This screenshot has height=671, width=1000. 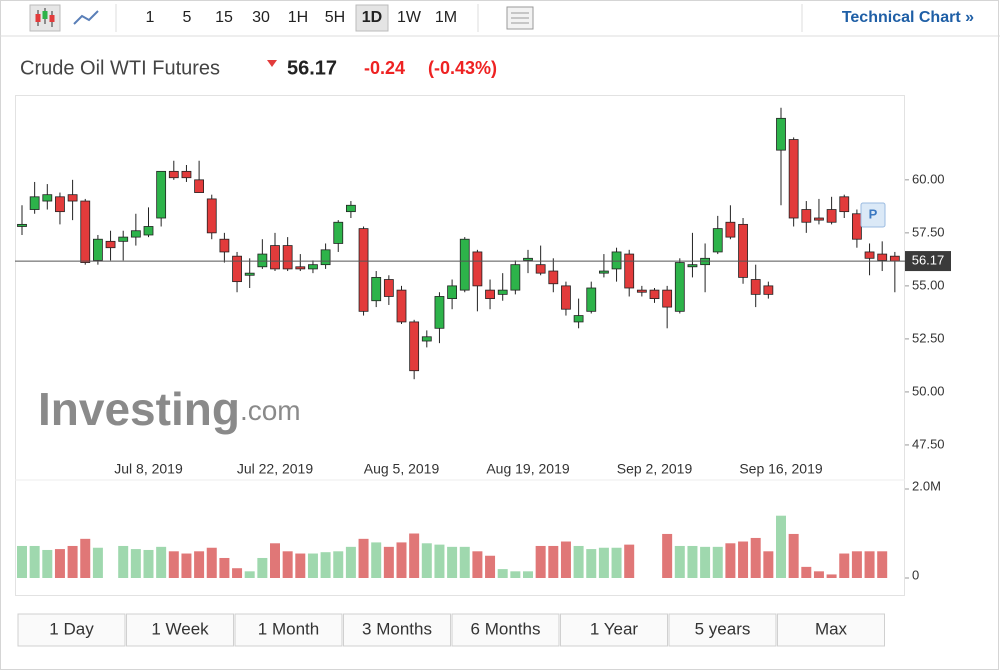 I want to click on range-label: Max, so click(x=831, y=628).